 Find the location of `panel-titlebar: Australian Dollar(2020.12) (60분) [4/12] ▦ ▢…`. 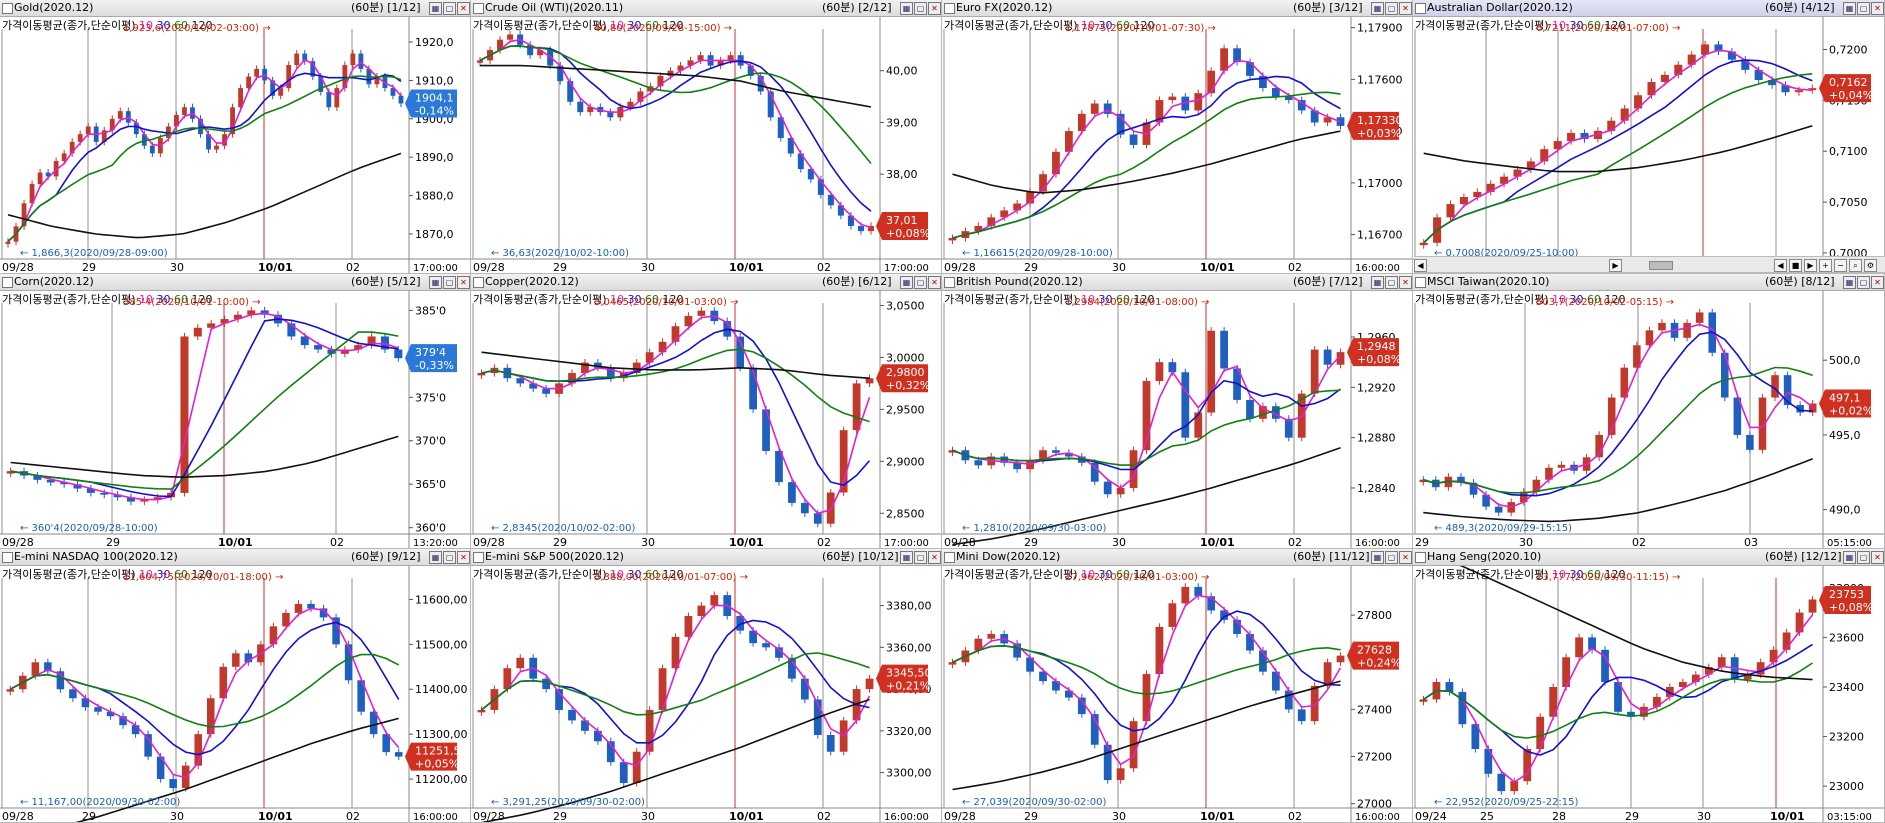

panel-titlebar: Australian Dollar(2020.12) (60분) [4/12] ▦ ▢… is located at coordinates (1648, 8).